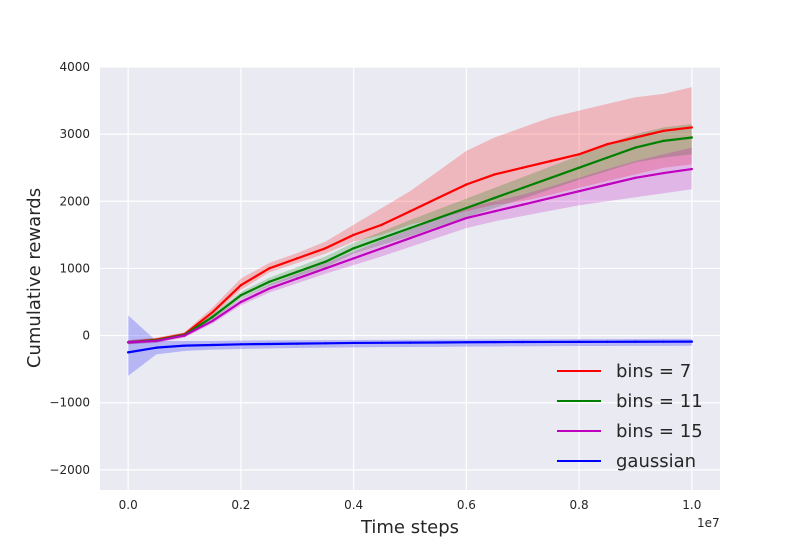 The image size is (800, 550). Describe the element at coordinates (240, 505) in the screenshot. I see `x-tick-label: 0.2` at that location.